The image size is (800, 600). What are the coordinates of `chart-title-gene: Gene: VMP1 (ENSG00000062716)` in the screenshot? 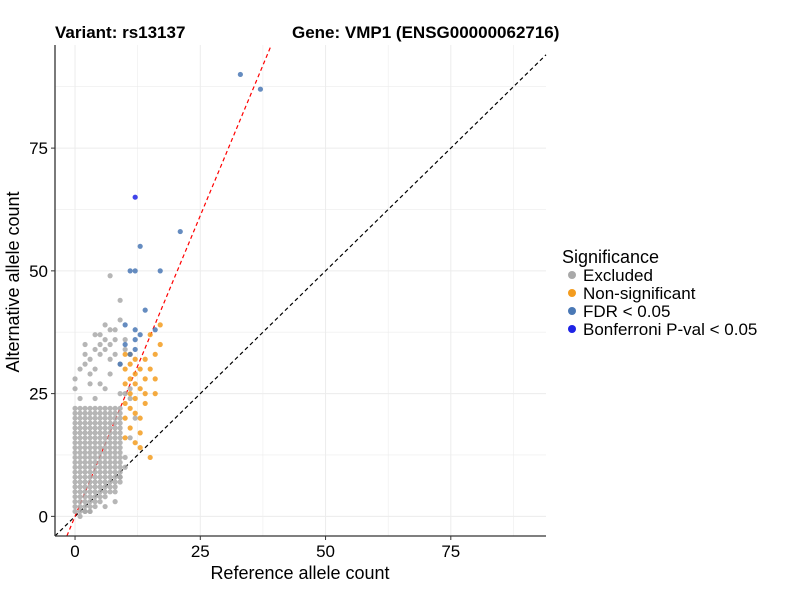 It's located at (425, 32).